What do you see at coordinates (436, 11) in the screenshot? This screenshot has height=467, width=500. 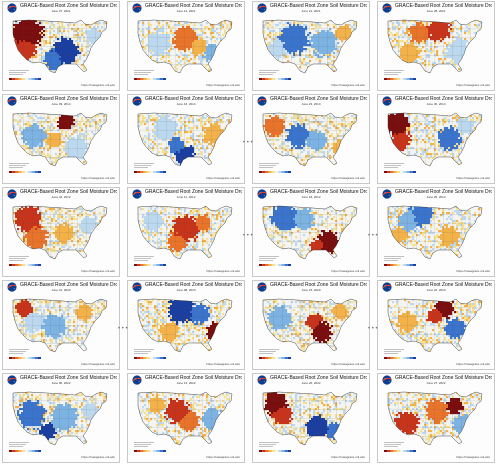 I see `panel-date: June 28, 2021` at bounding box center [436, 11].